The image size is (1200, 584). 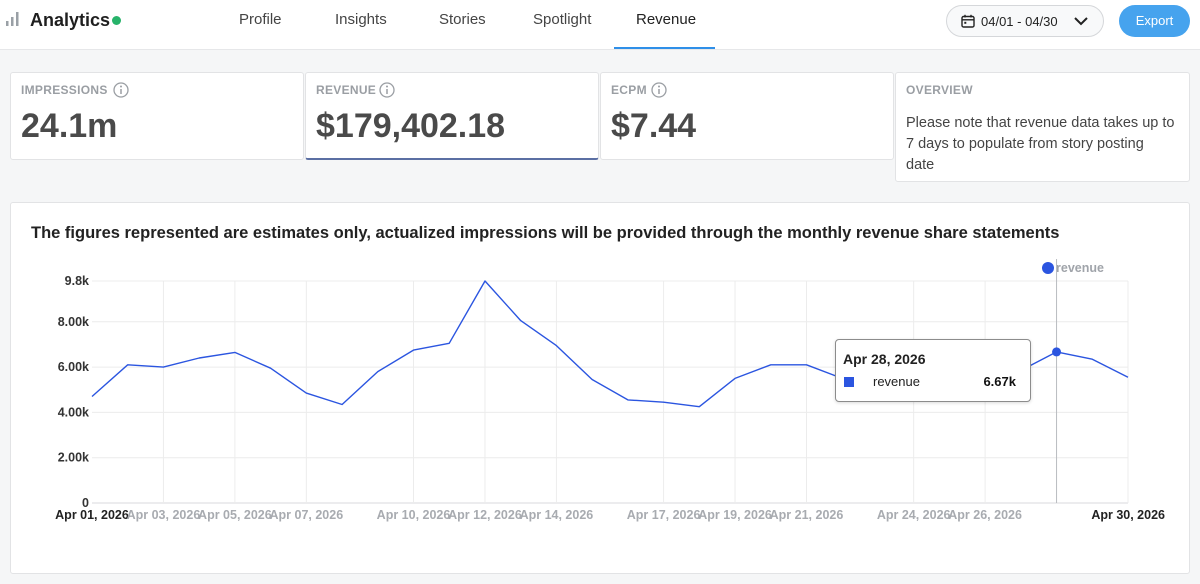 I want to click on revenue-value: $179,402.18, so click(x=411, y=126).